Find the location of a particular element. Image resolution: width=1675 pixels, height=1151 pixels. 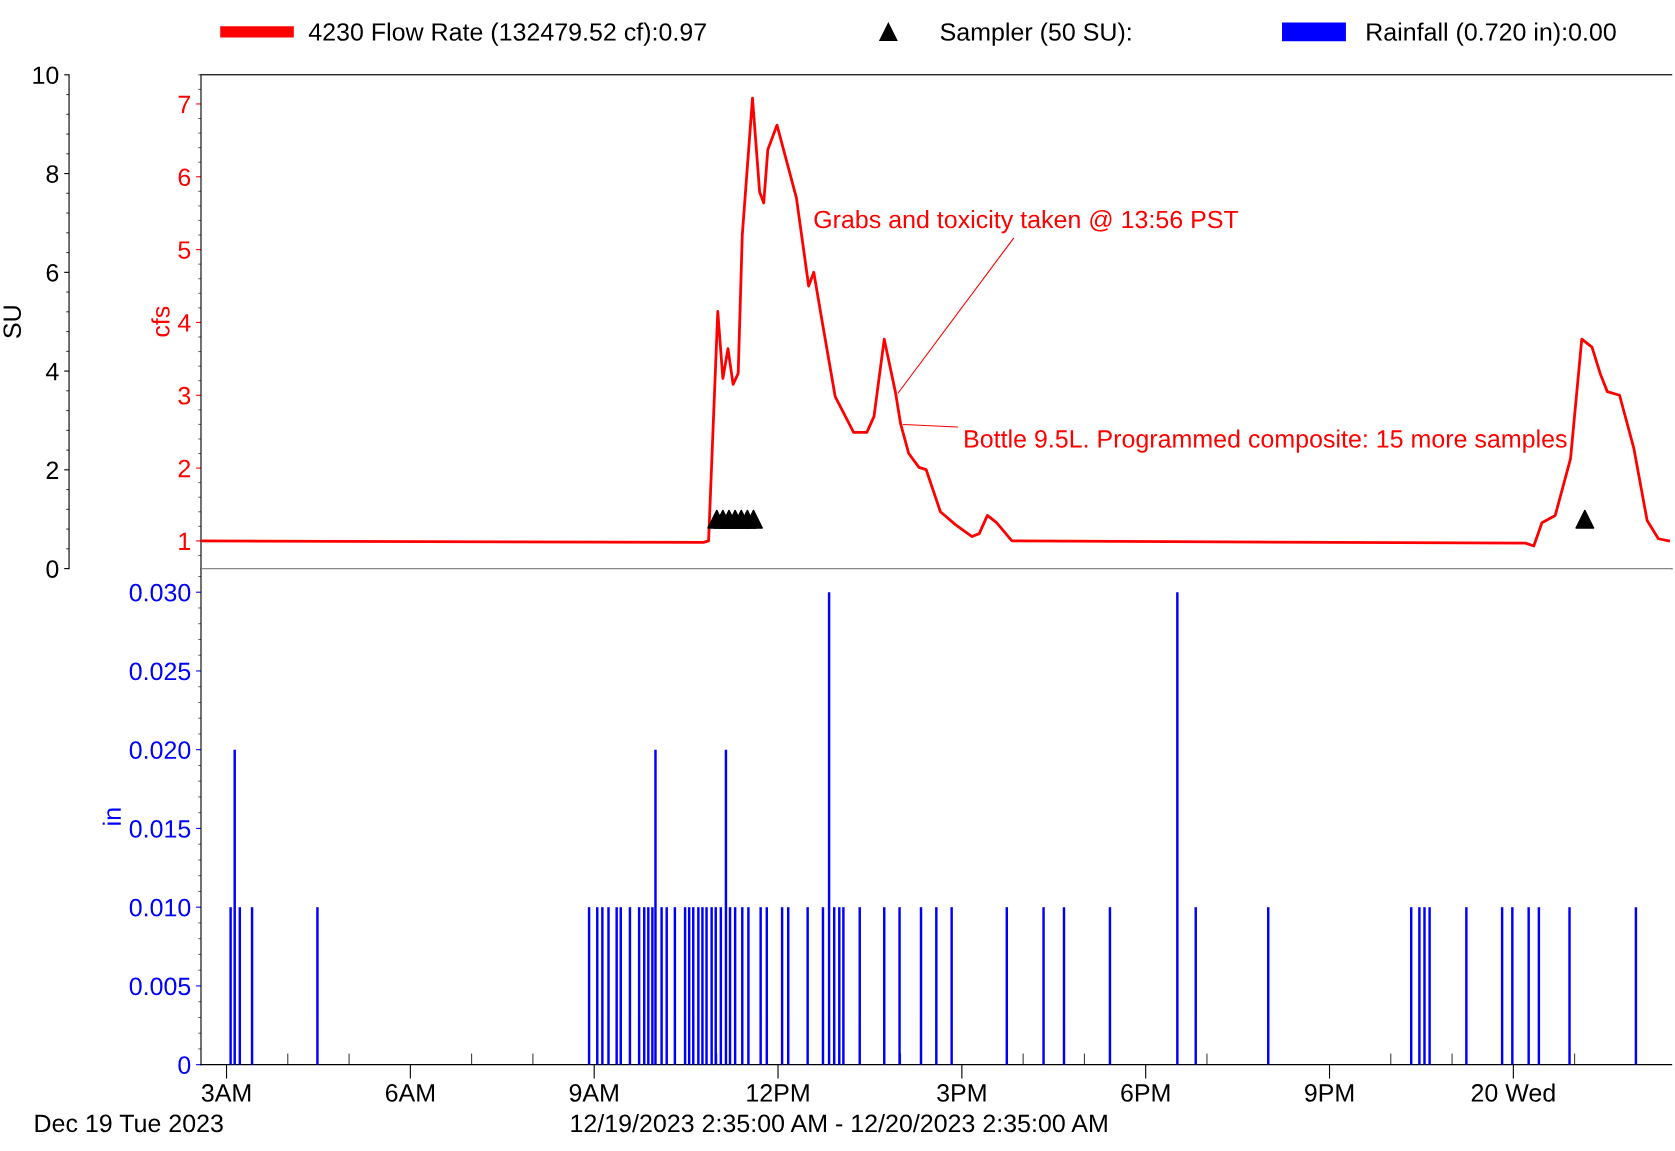

x-tick-label: 9PM is located at coordinates (1329, 1093).